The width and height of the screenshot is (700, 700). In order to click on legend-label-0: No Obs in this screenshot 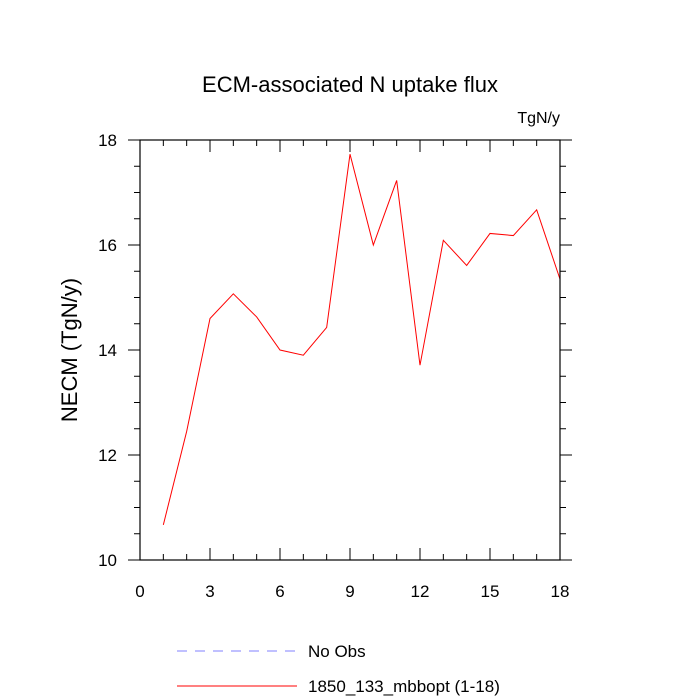, I will do `click(337, 651)`.